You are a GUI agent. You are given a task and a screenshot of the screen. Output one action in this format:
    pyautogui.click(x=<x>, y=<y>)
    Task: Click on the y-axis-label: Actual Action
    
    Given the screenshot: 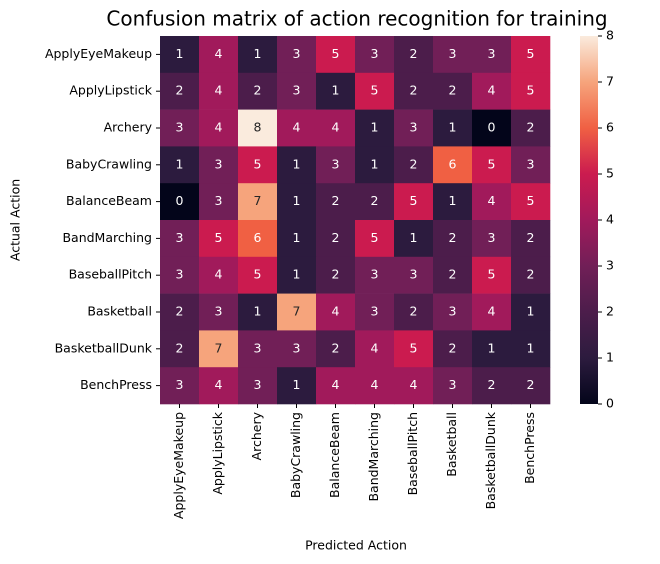 What is the action you would take?
    pyautogui.click(x=15, y=220)
    